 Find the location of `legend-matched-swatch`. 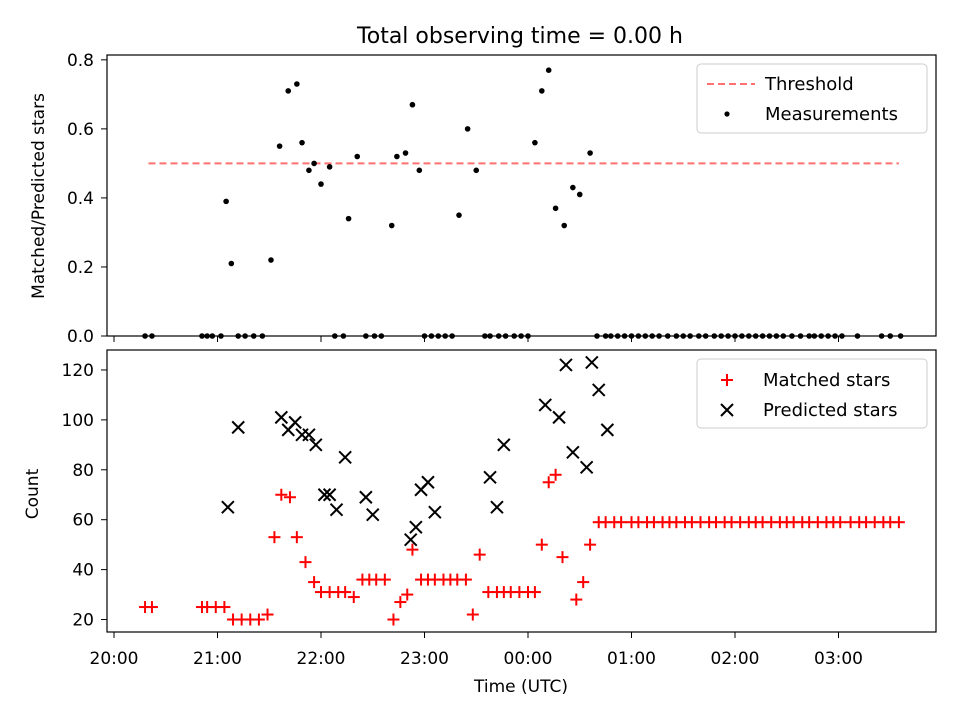

legend-matched-swatch is located at coordinates (727, 380).